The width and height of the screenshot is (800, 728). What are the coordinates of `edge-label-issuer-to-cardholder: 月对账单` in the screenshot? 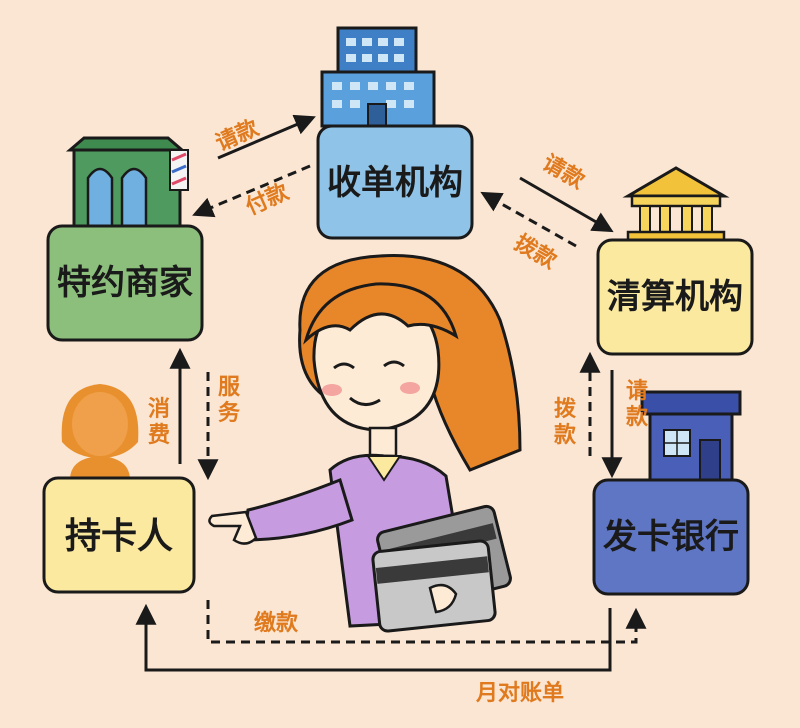 It's located at (519, 693).